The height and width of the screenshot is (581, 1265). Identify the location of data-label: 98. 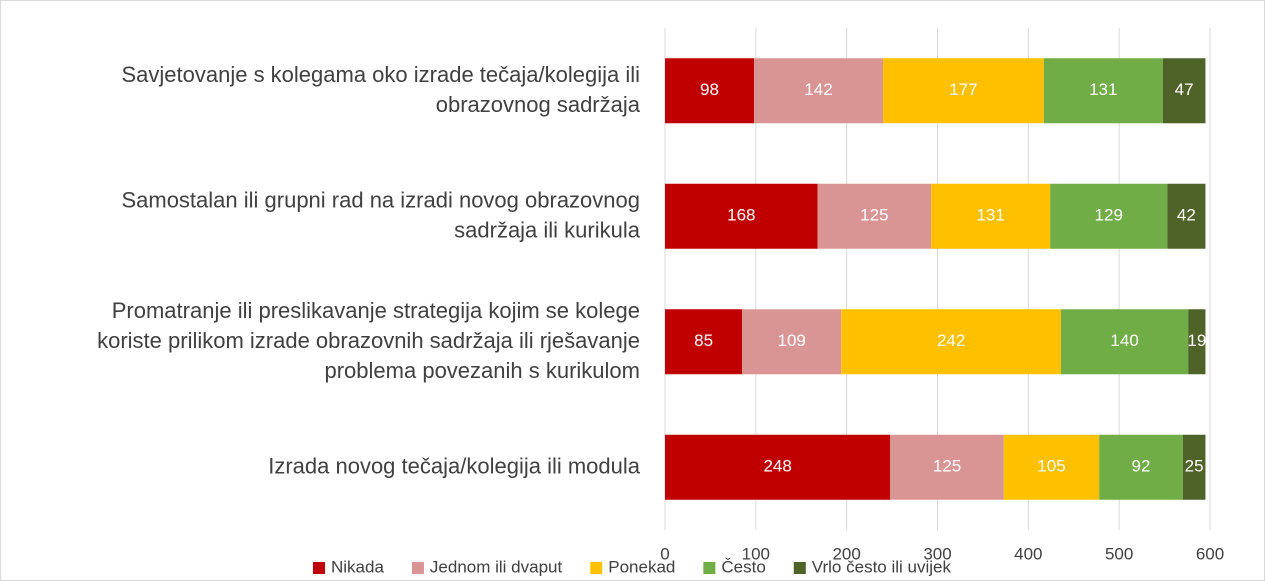
(709, 89).